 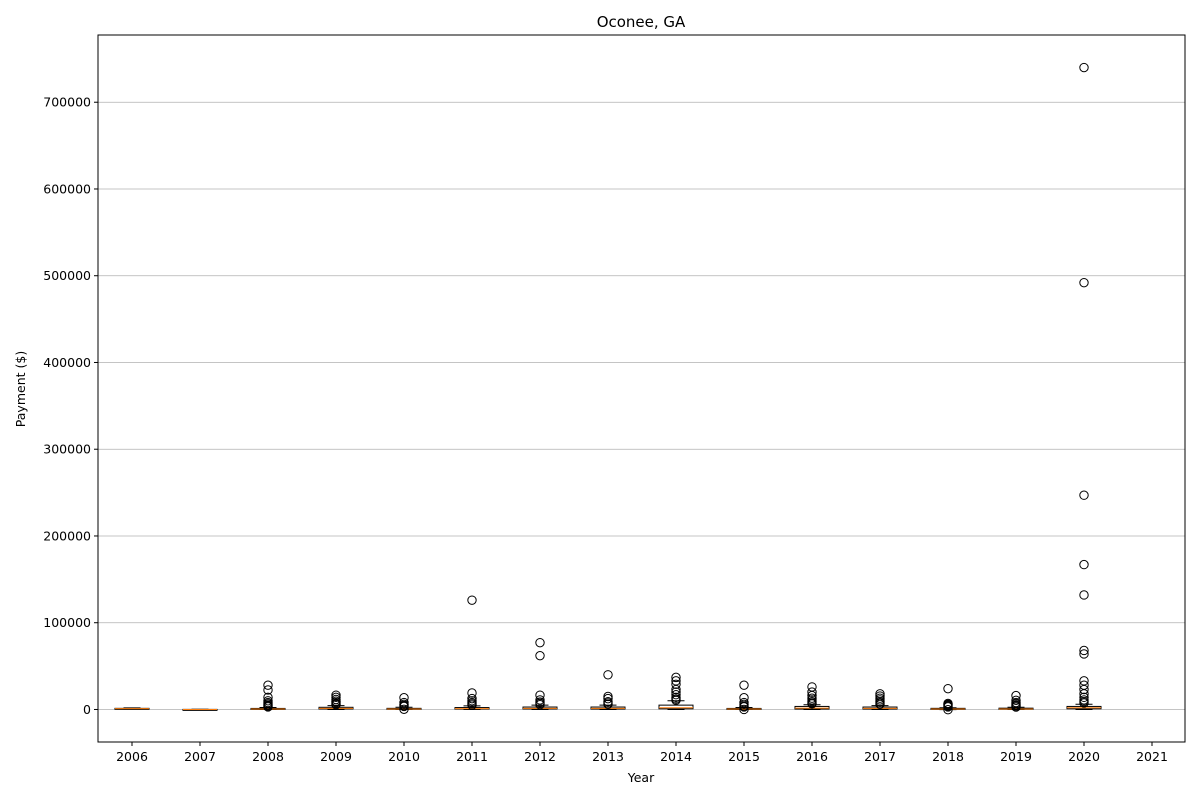 What do you see at coordinates (67, 449) in the screenshot?
I see `y-tick-label: 300000` at bounding box center [67, 449].